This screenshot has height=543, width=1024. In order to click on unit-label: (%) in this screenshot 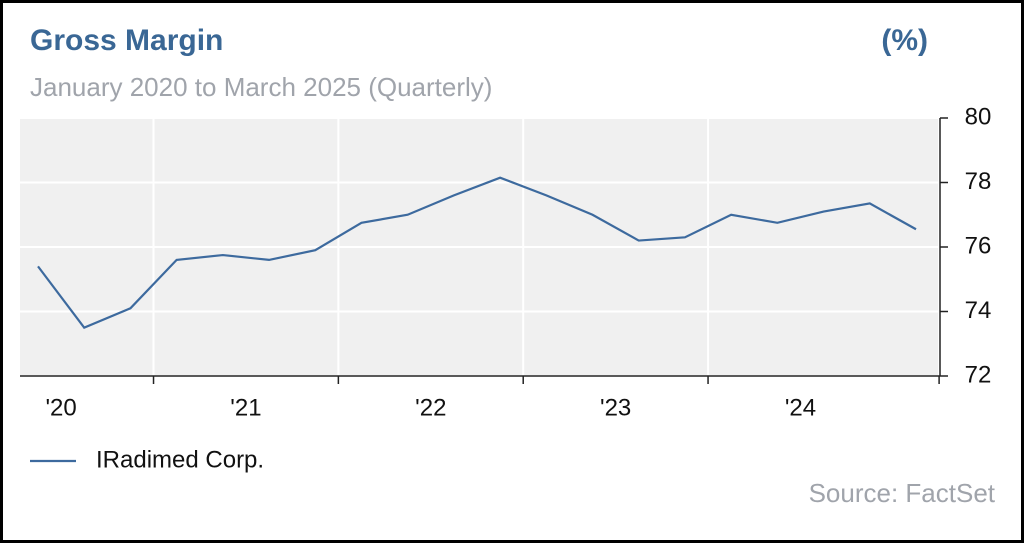, I will do `click(904, 40)`.